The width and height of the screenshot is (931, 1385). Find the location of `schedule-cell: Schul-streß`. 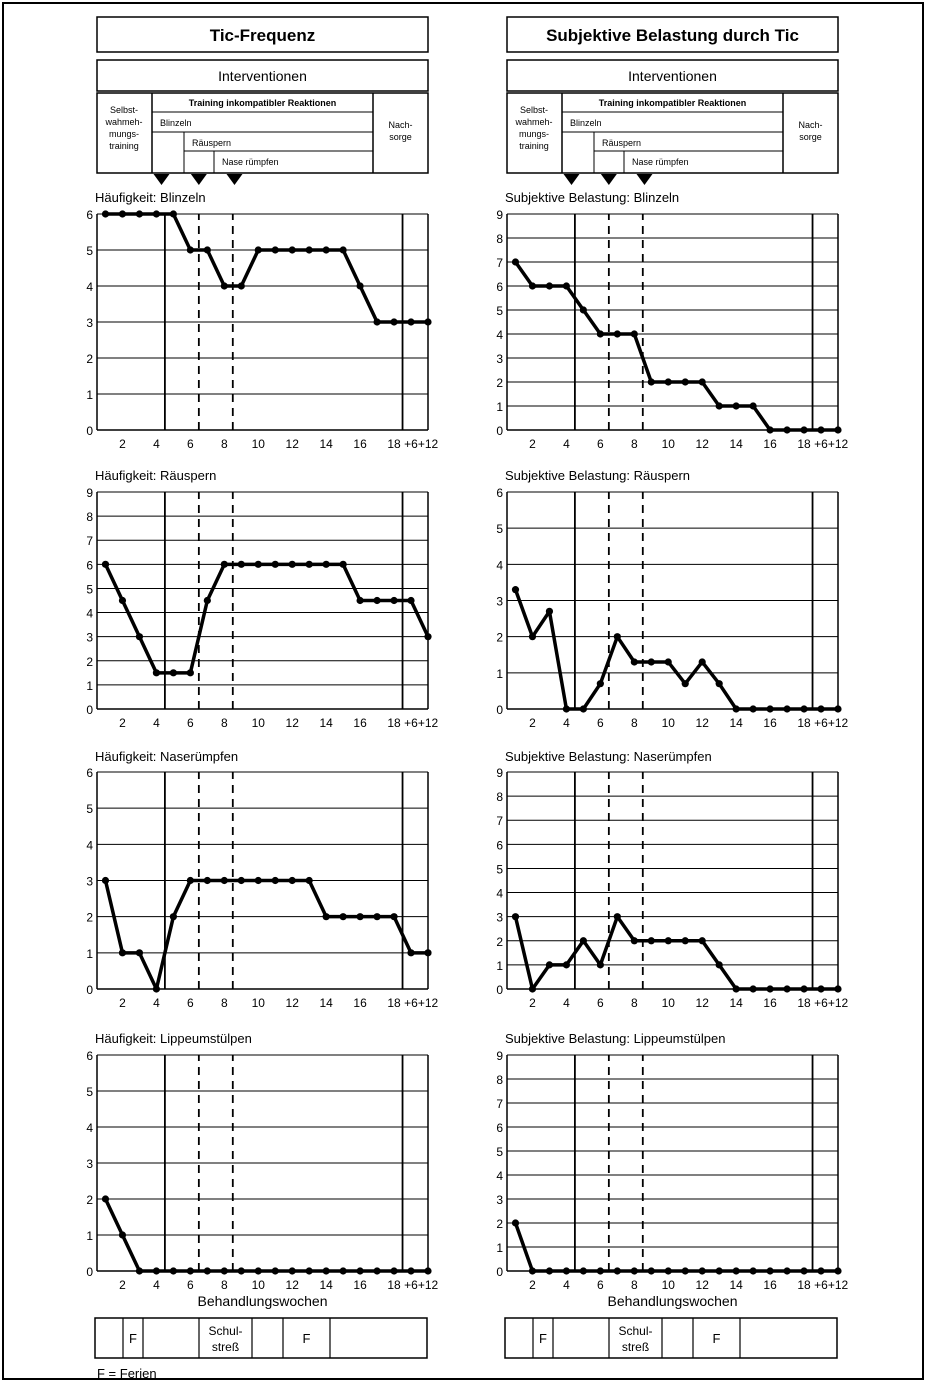

schedule-cell: Schul-streß is located at coordinates (225, 1339).